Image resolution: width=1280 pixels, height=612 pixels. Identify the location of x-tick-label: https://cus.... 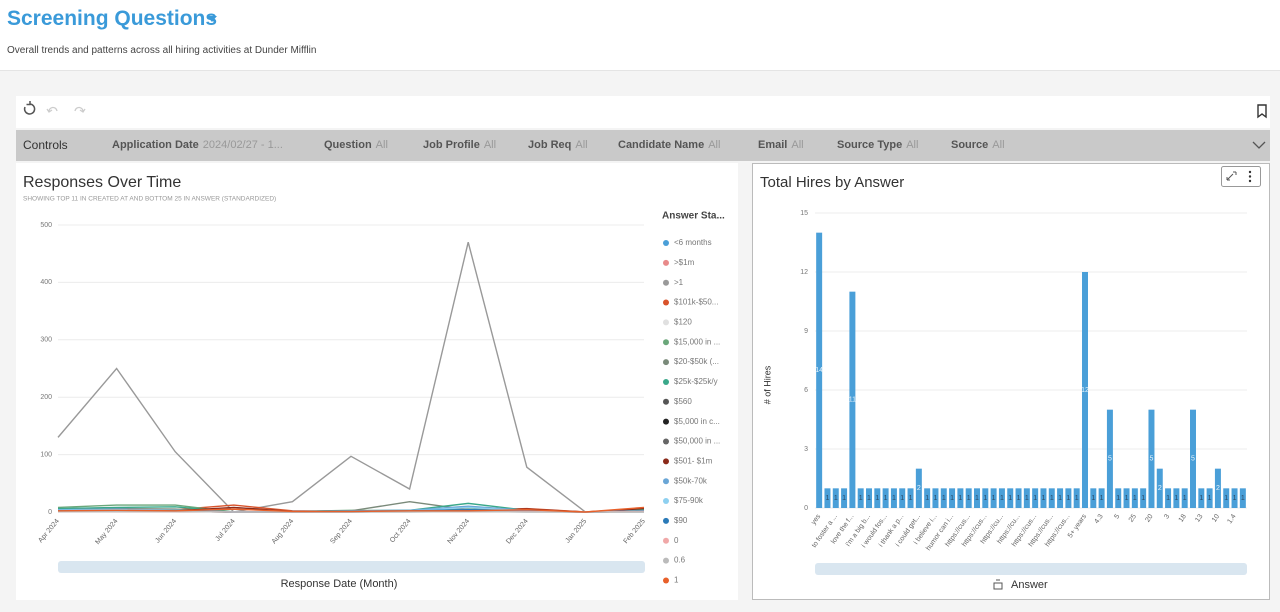
(1024, 530).